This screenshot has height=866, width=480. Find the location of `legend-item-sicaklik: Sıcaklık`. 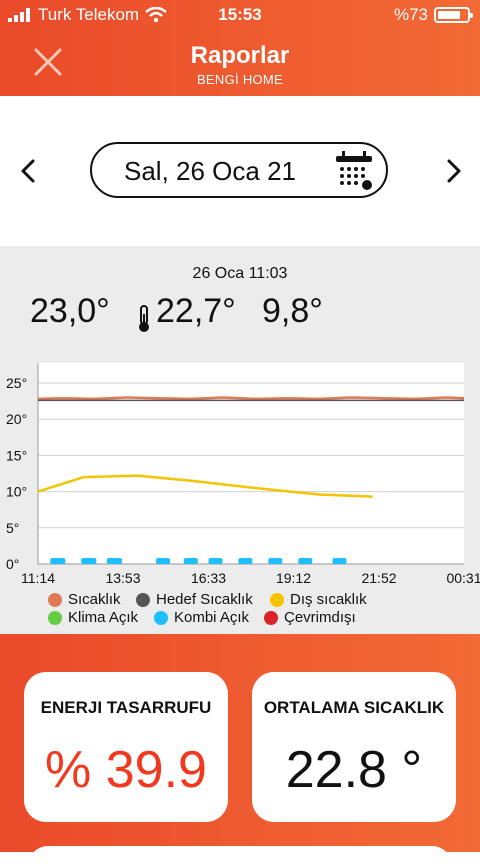

legend-item-sicaklik: Sıcaklık is located at coordinates (84, 599).